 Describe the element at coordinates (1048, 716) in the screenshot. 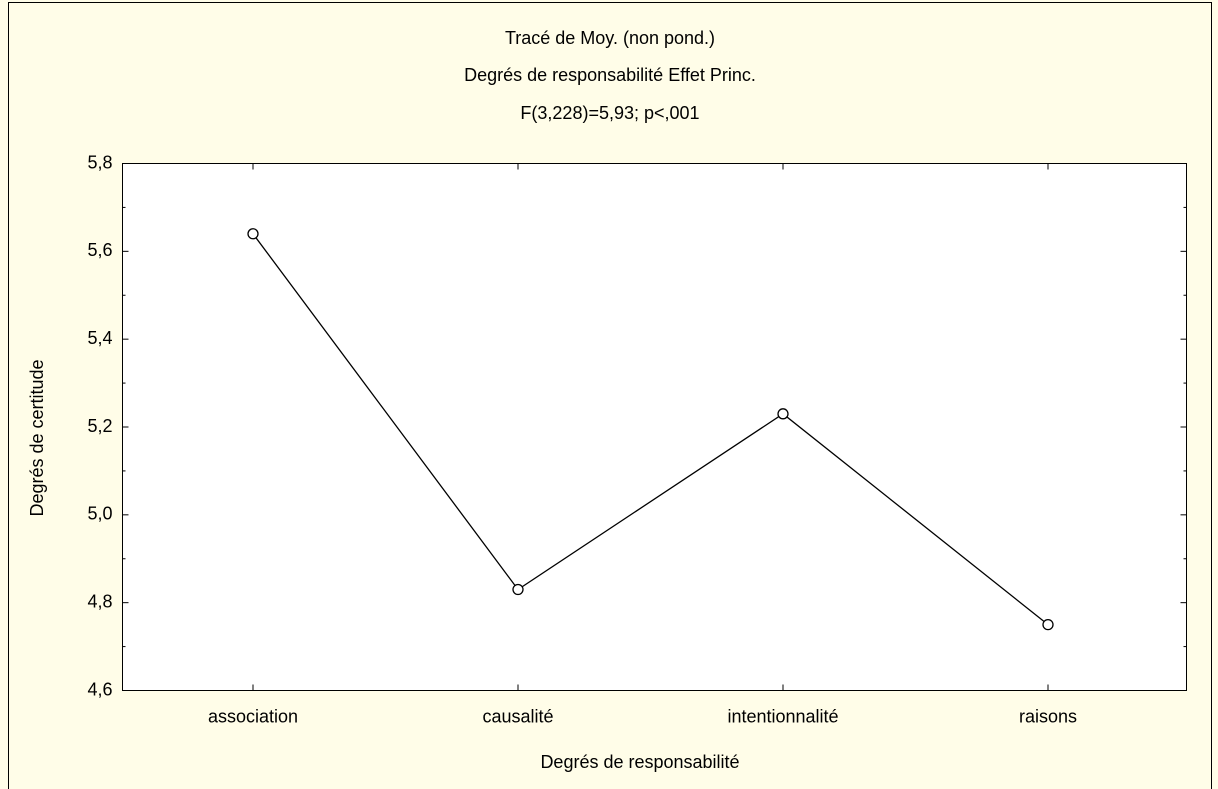

I see `x-tick-label: raisons` at that location.